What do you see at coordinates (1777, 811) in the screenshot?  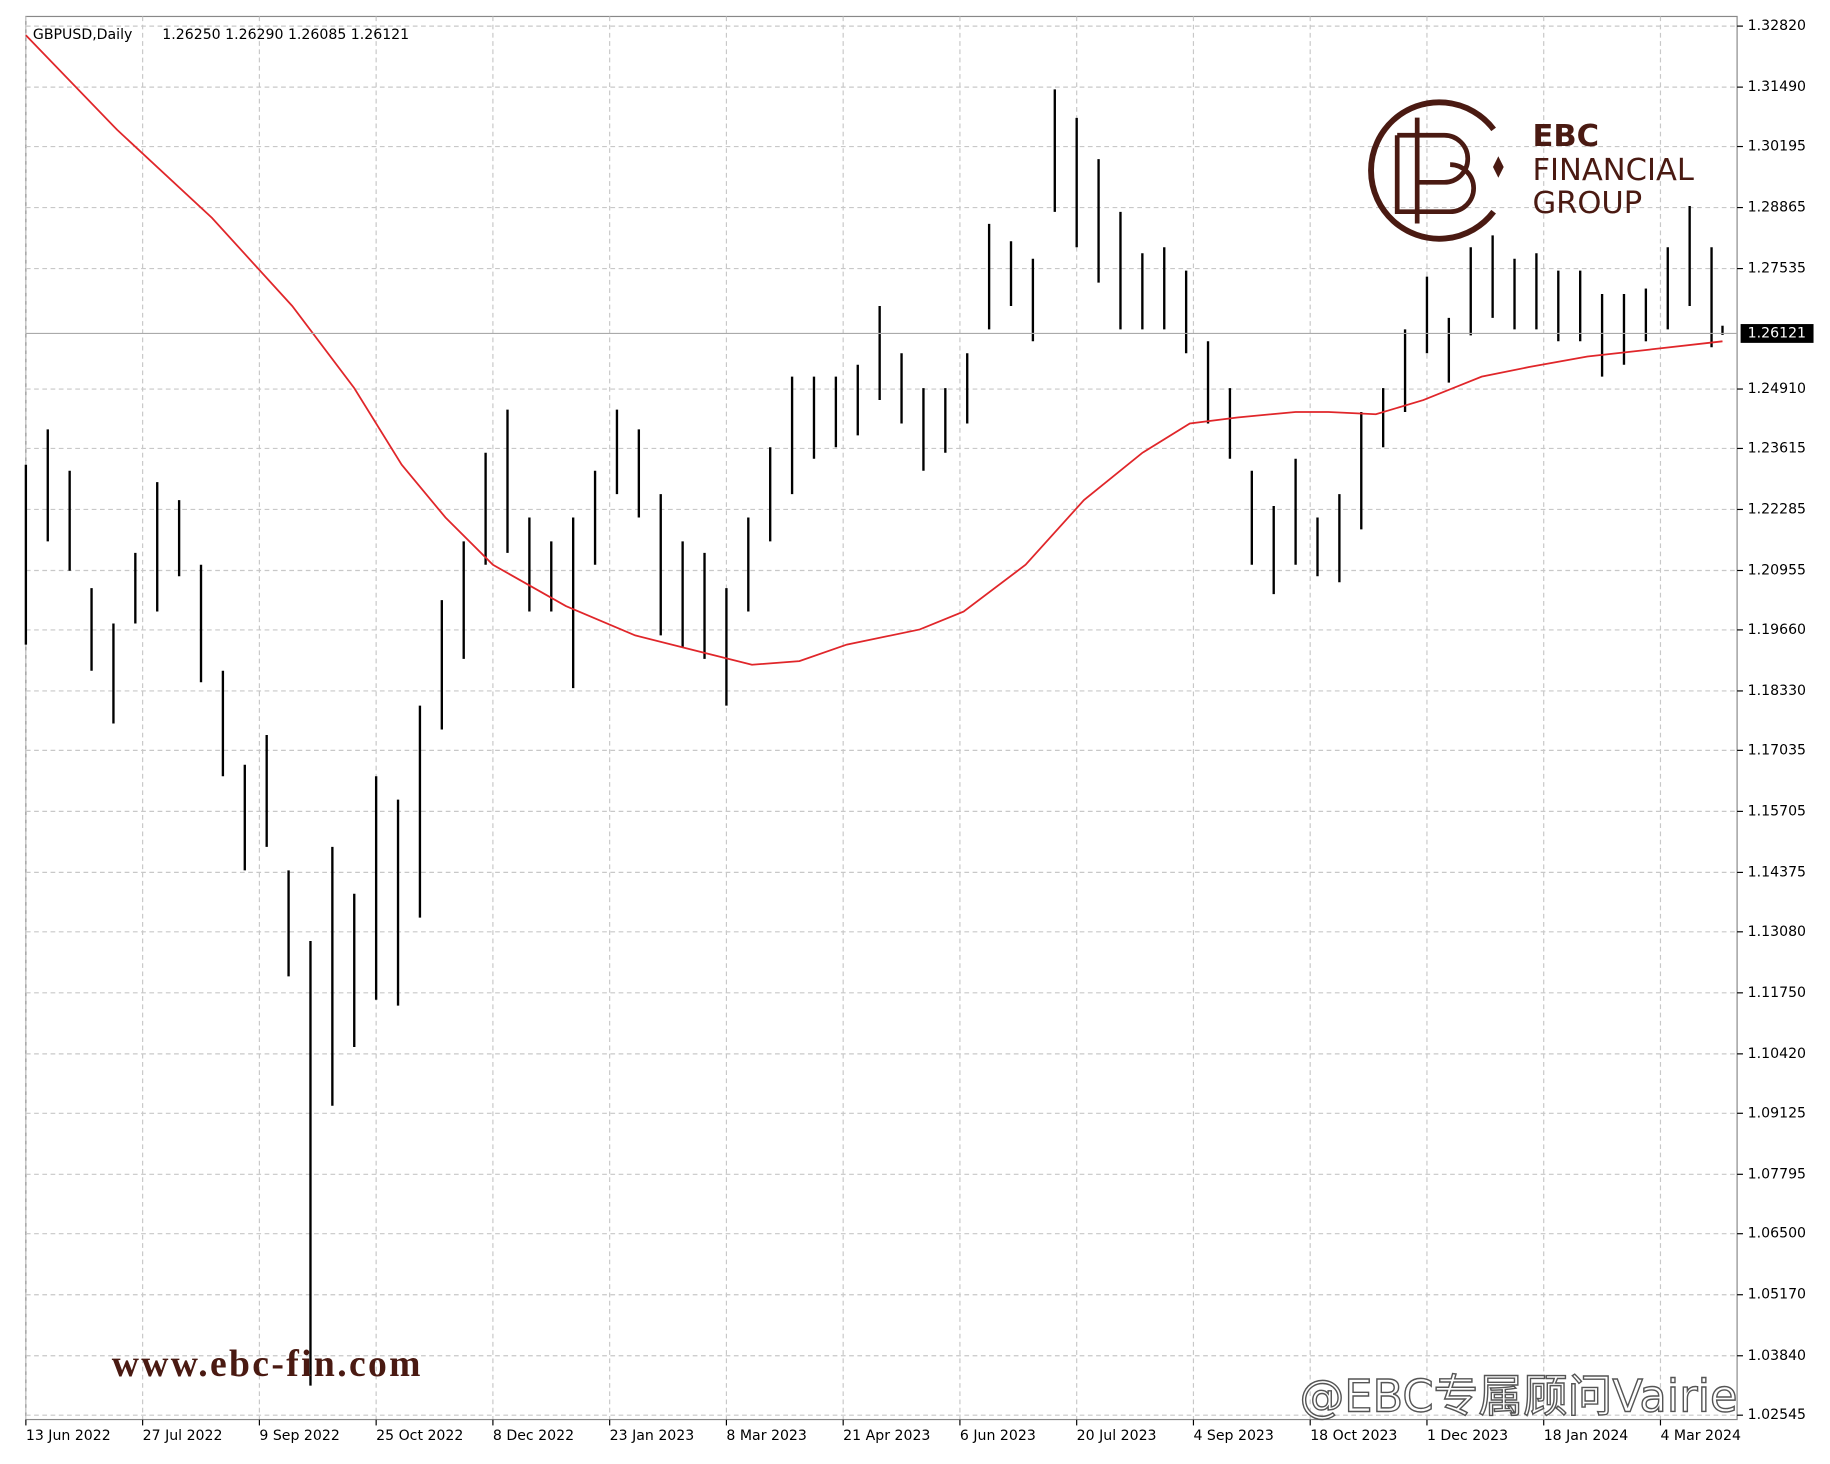 I see `y-tick-label: 1.15705` at bounding box center [1777, 811].